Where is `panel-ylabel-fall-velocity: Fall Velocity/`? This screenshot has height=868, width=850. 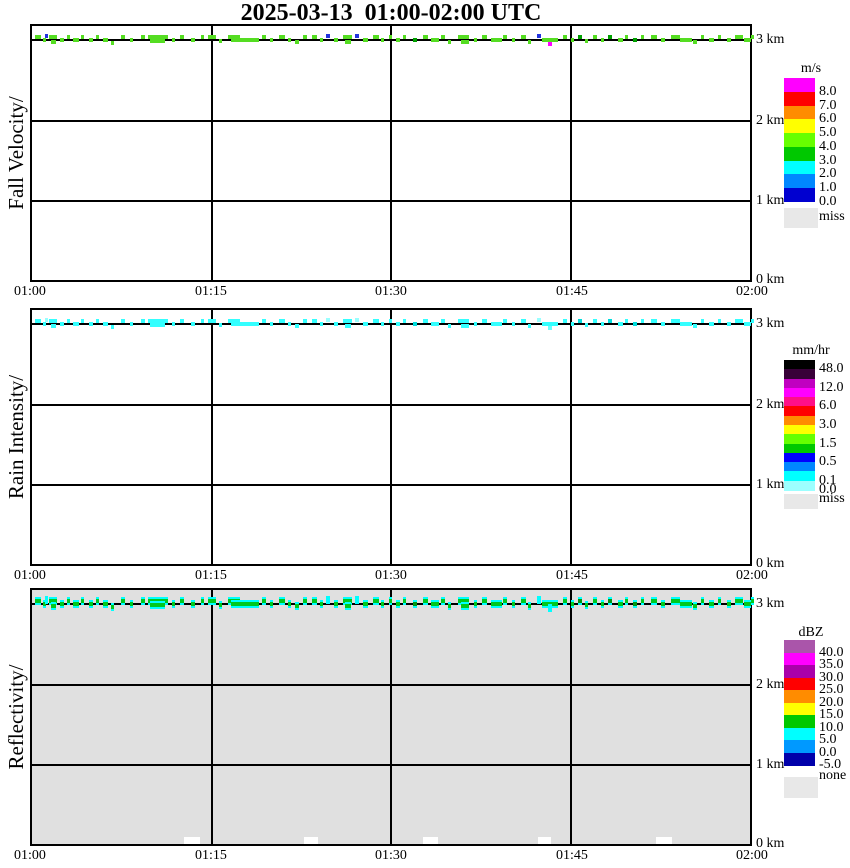
panel-ylabel-fall-velocity: Fall Velocity/ is located at coordinates (16, 153).